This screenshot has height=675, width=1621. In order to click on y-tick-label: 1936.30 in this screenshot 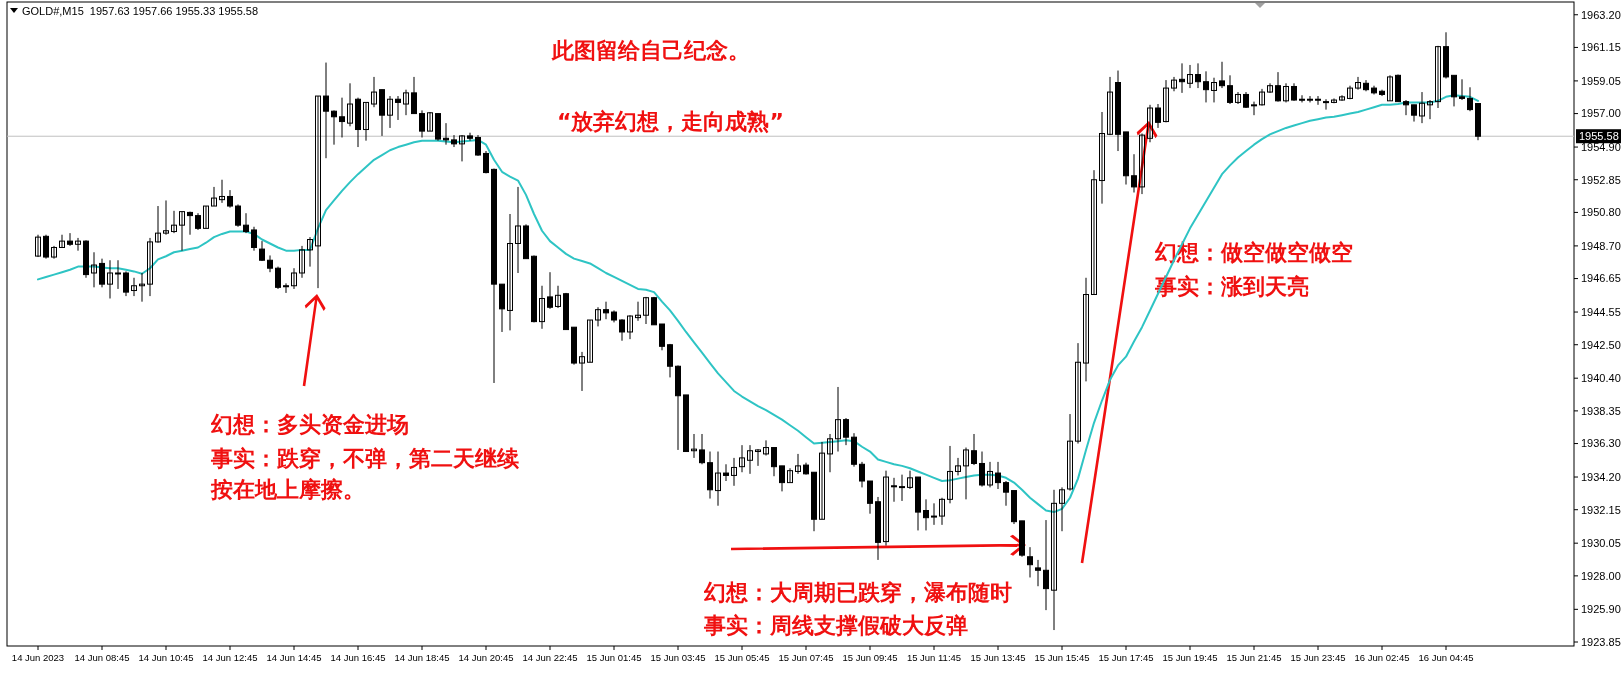, I will do `click(1601, 443)`.